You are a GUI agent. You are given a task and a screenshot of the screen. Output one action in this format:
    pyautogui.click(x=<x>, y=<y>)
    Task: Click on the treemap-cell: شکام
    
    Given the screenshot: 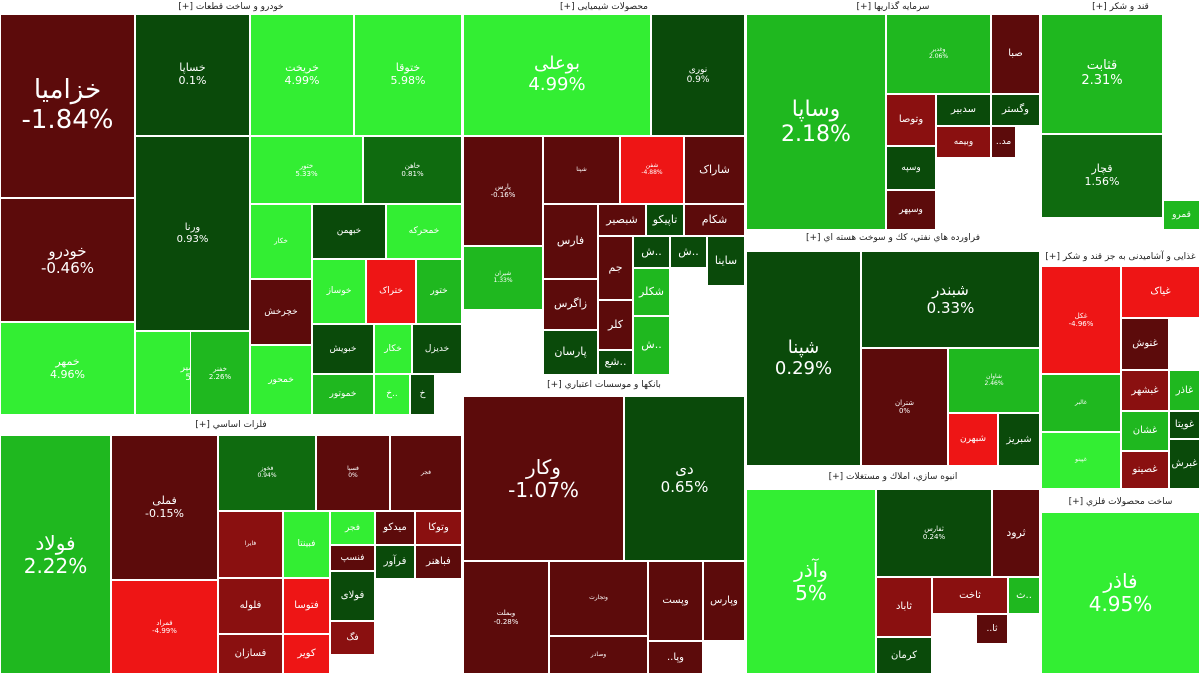 What is the action you would take?
    pyautogui.click(x=714, y=220)
    